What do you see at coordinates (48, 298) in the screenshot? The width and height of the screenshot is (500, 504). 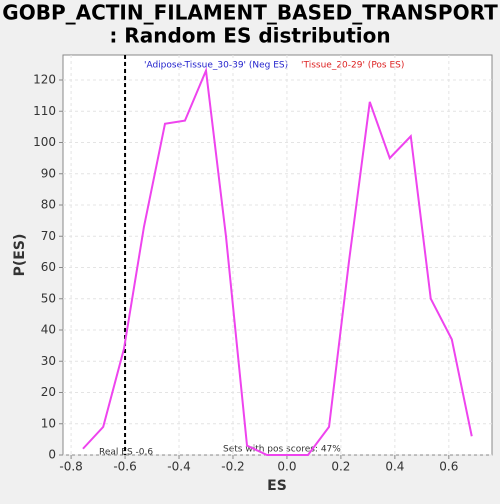 I see `y-tick-label: 50` at bounding box center [48, 298].